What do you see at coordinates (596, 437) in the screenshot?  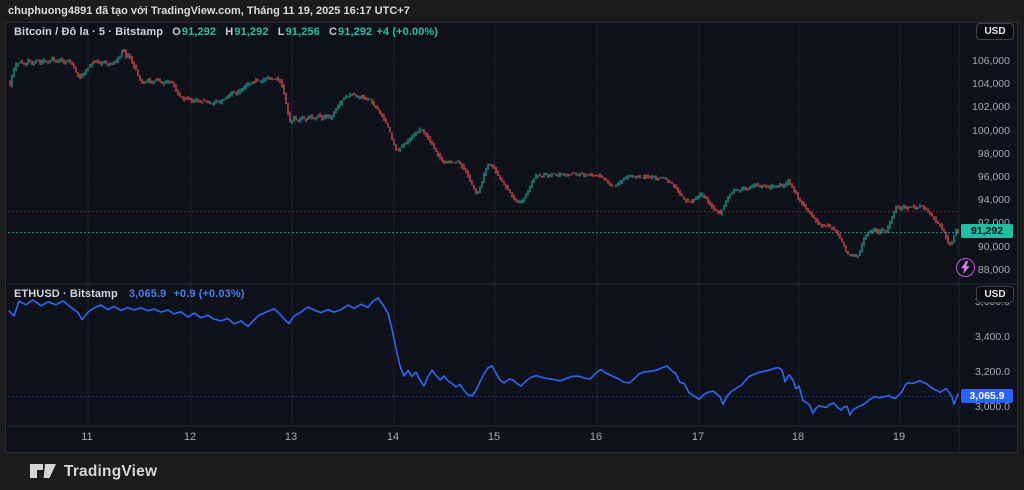 I see `time-axis-label: 16` at bounding box center [596, 437].